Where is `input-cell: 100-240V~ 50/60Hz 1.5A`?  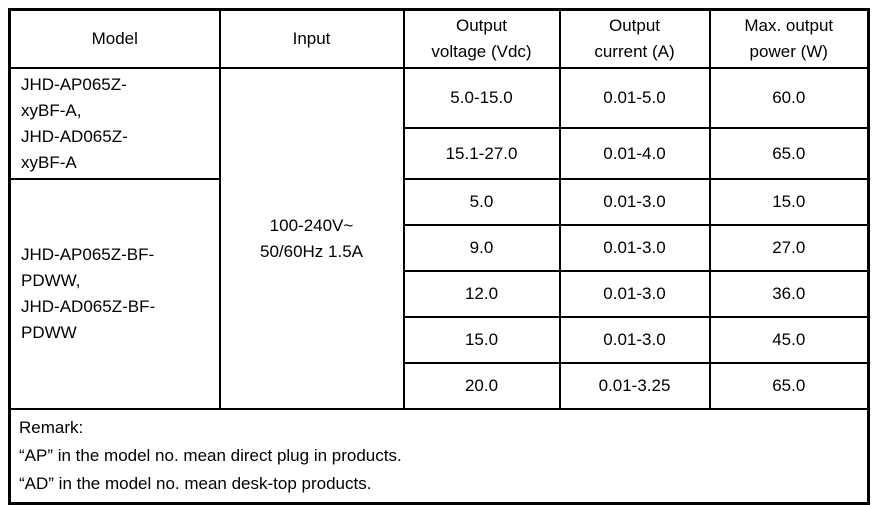 input-cell: 100-240V~ 50/60Hz 1.5A is located at coordinates (311, 238).